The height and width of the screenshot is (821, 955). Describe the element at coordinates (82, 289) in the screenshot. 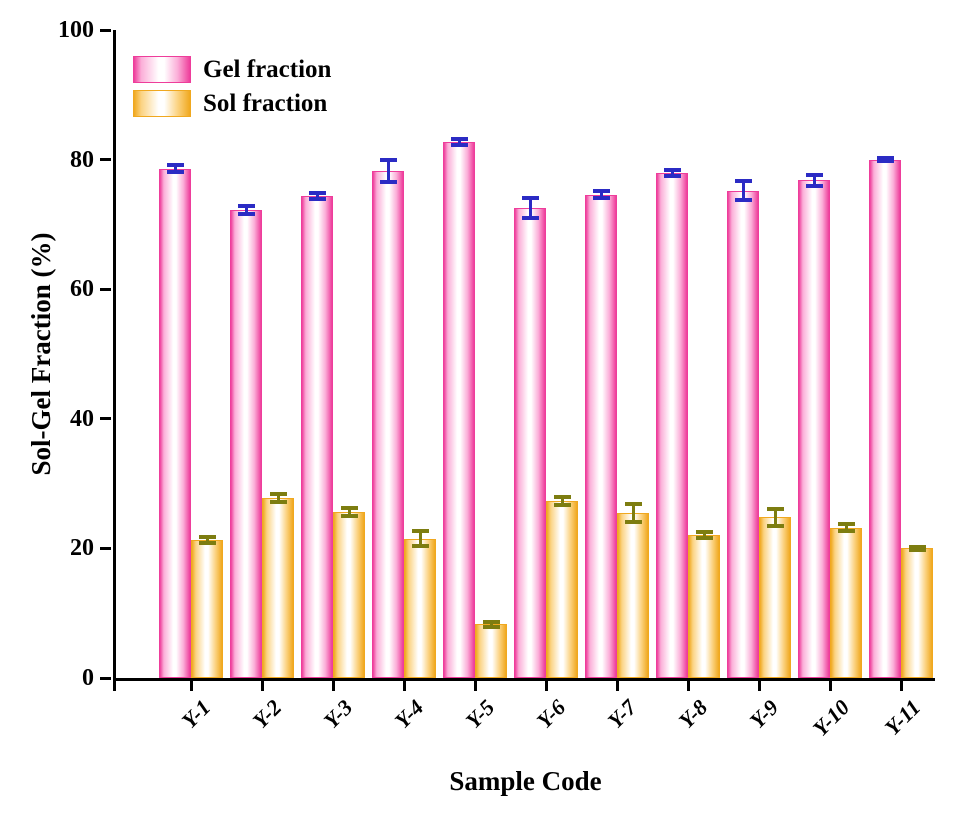

I see `y-tick-label: 60` at that location.